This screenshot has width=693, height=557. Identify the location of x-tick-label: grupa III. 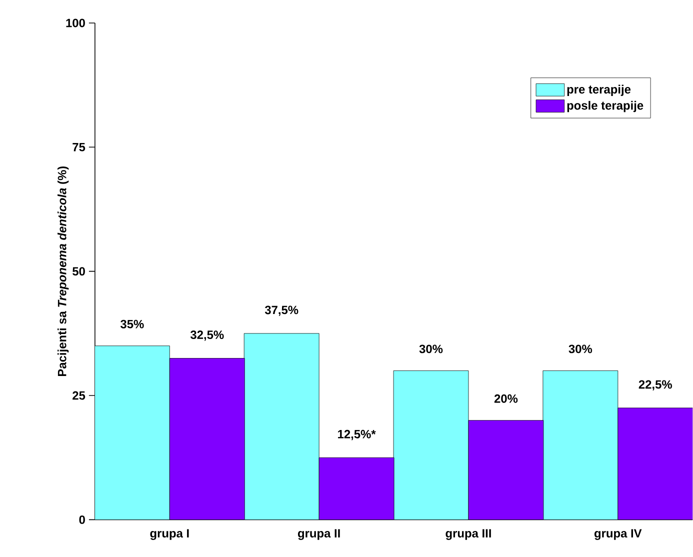
(468, 534).